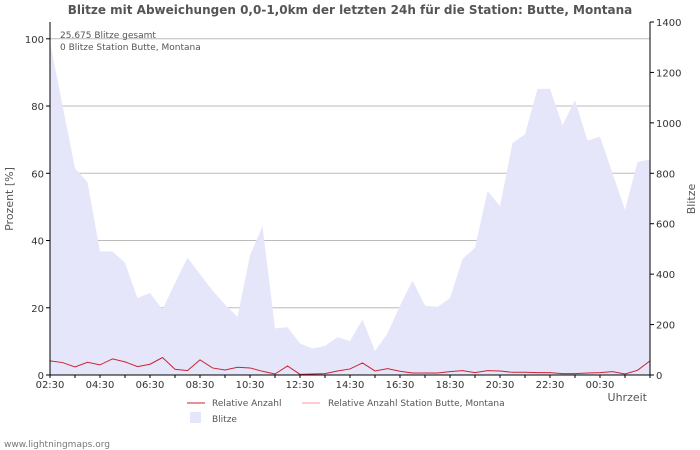 The width and height of the screenshot is (700, 450). What do you see at coordinates (37, 107) in the screenshot?
I see `left-tick-label: 80` at bounding box center [37, 107].